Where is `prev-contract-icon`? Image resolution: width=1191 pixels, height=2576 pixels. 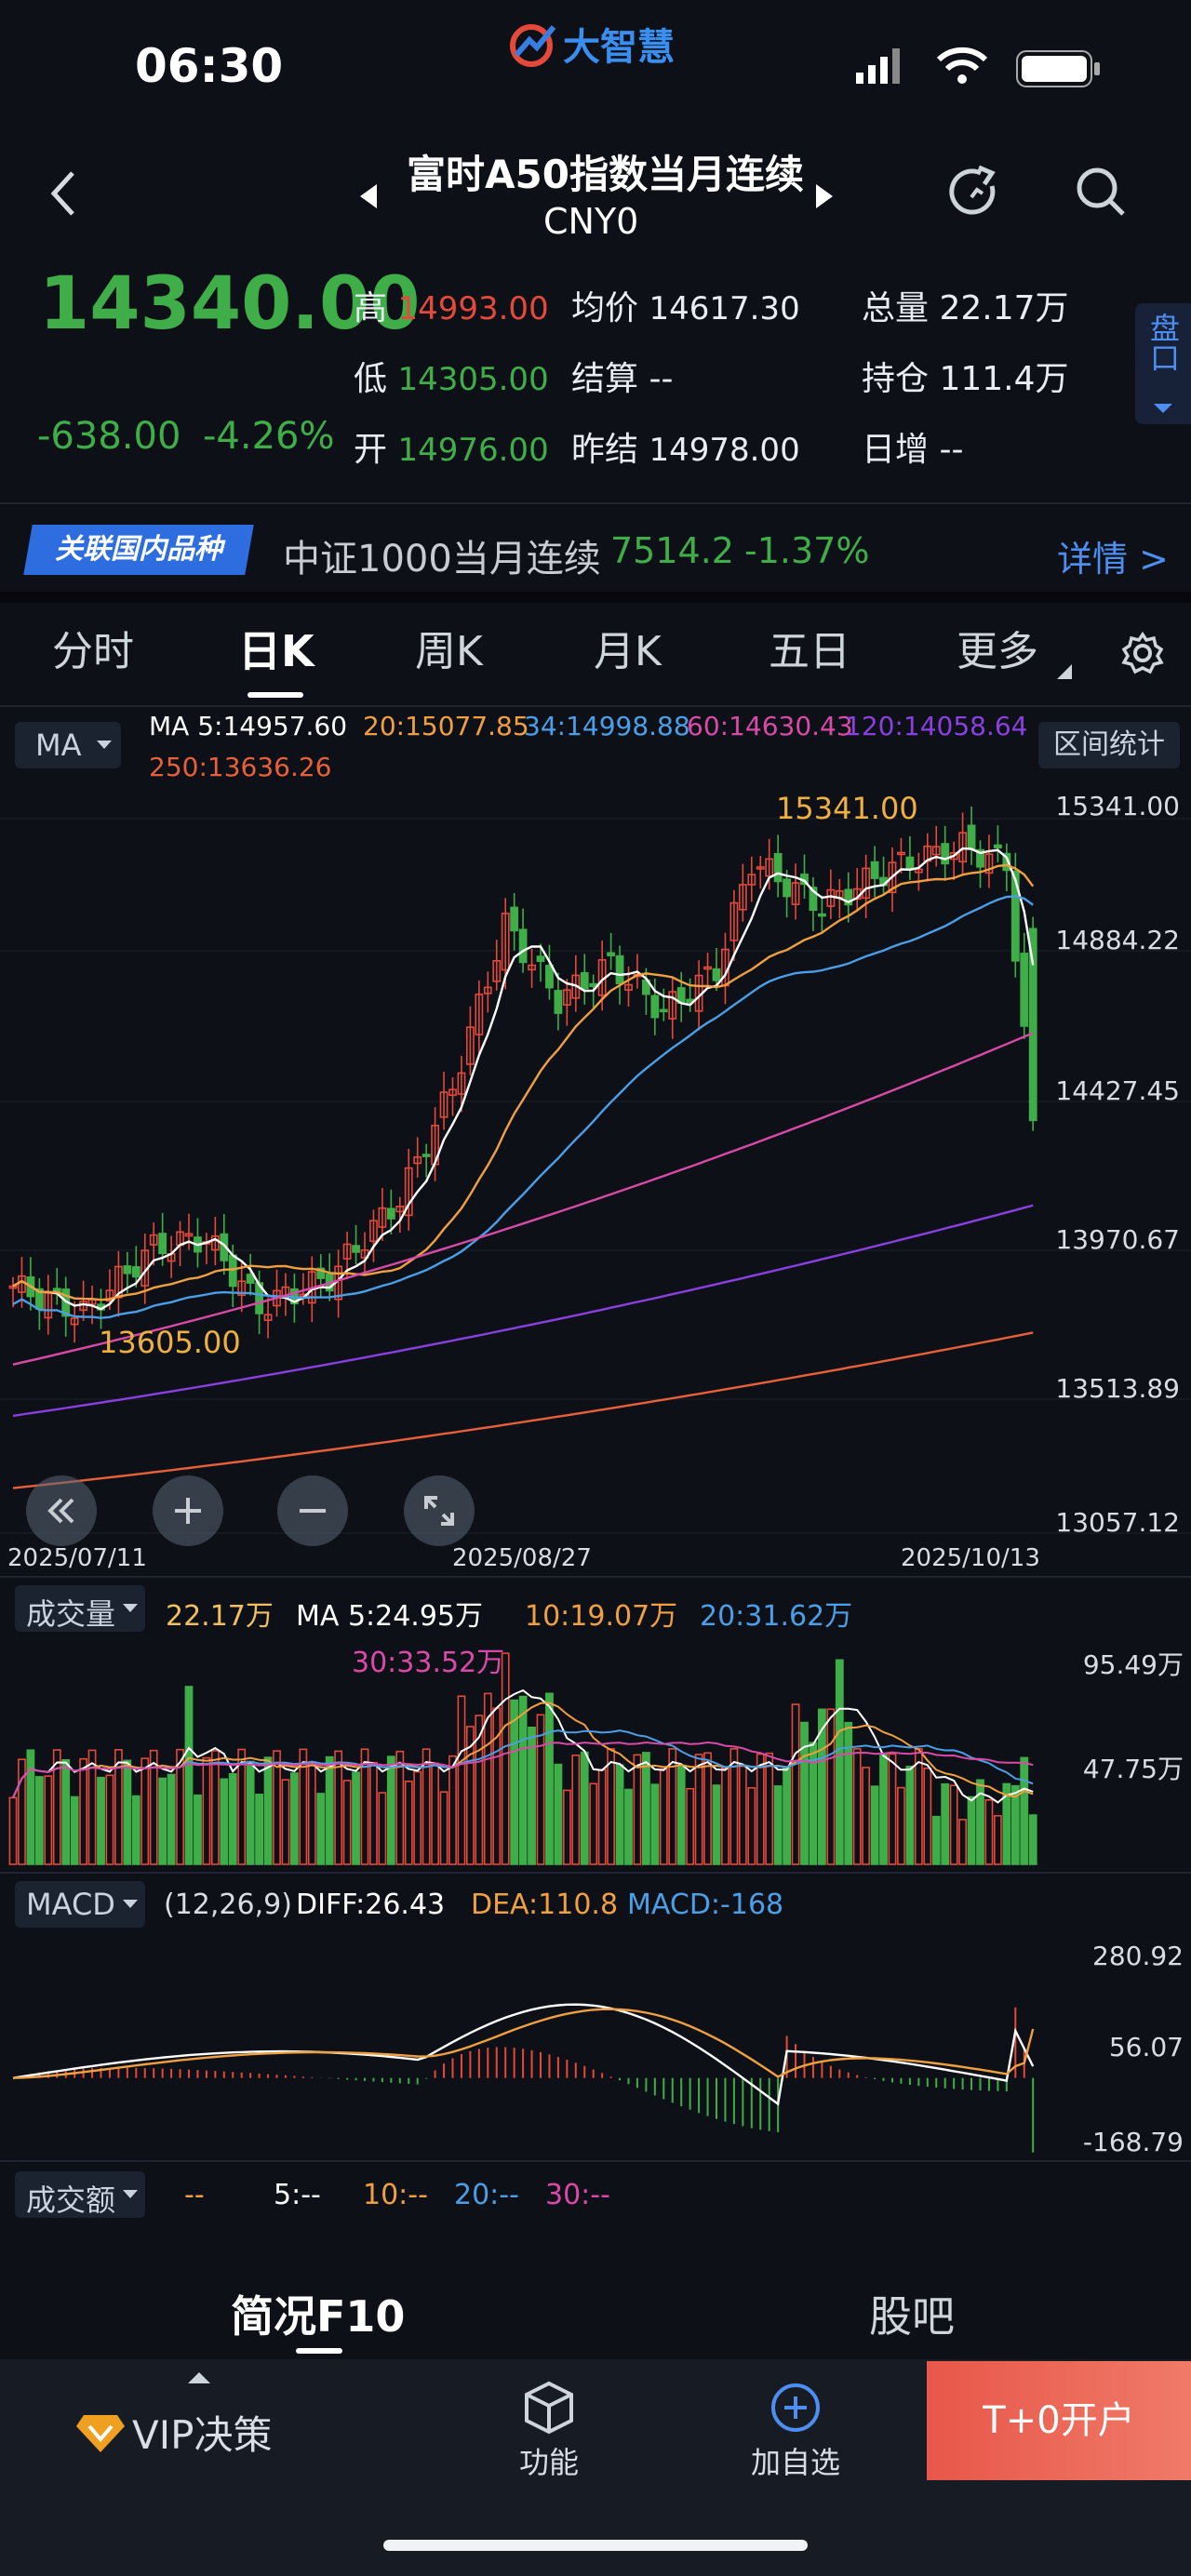 prev-contract-icon is located at coordinates (368, 198).